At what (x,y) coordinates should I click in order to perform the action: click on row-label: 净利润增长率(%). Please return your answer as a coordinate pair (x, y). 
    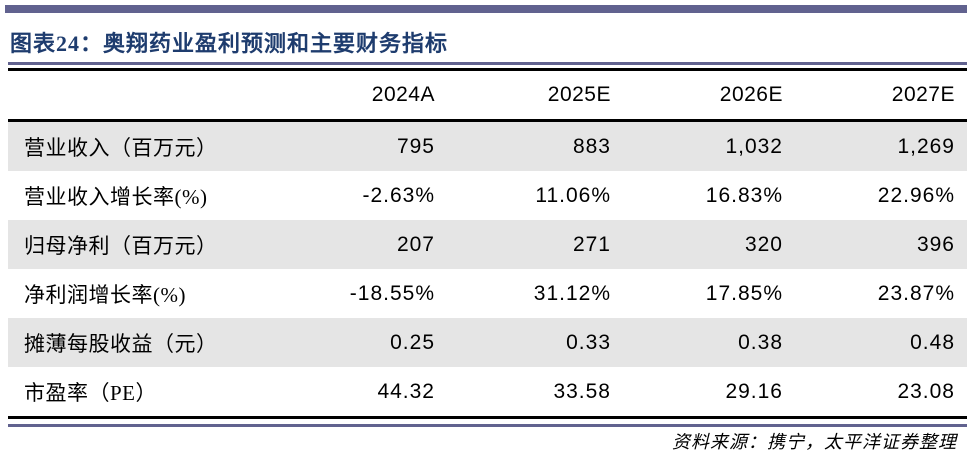
    Looking at the image, I should click on (105, 294).